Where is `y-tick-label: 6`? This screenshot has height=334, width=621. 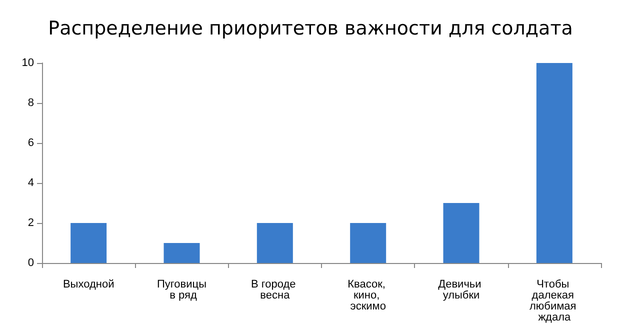 y-tick-label: 6 is located at coordinates (31, 143).